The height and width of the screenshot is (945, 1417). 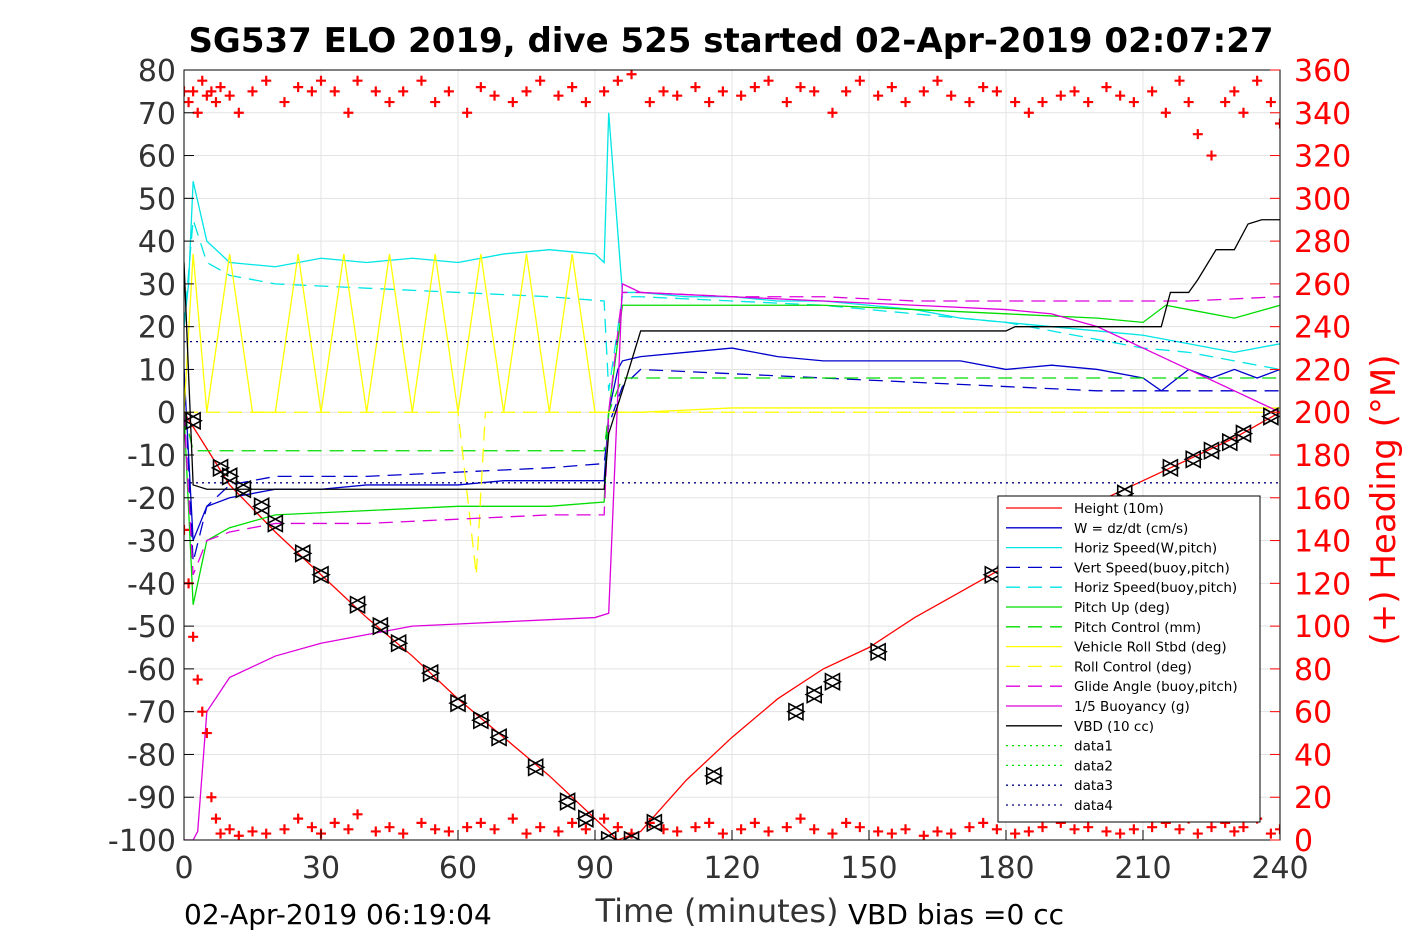 What do you see at coordinates (458, 868) in the screenshot?
I see `x-tick-label: 60` at bounding box center [458, 868].